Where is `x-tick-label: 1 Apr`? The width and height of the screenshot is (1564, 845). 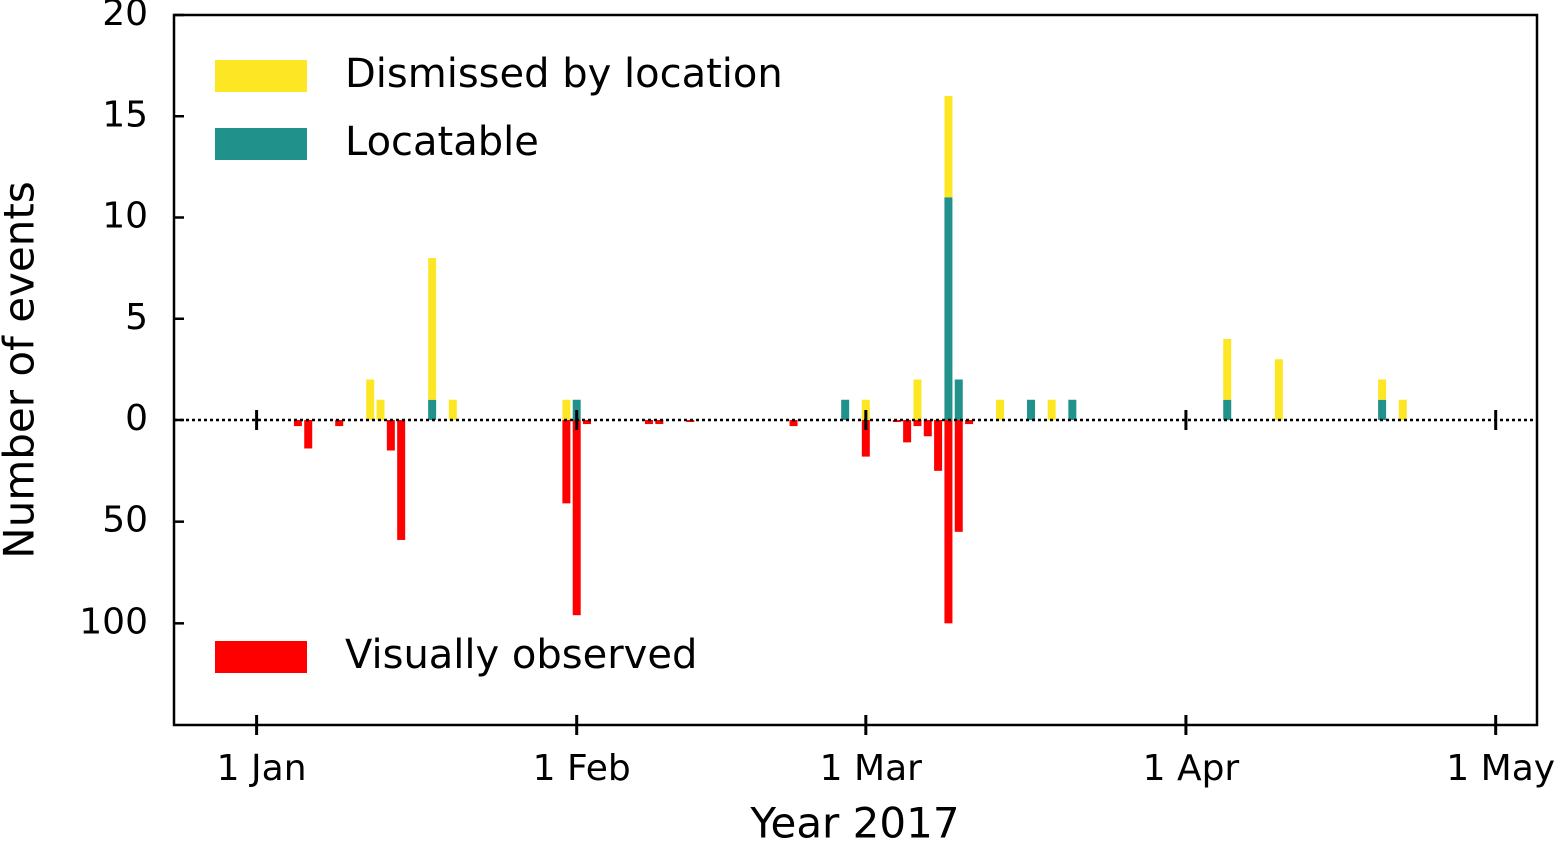 x-tick-label: 1 Apr is located at coordinates (1191, 768).